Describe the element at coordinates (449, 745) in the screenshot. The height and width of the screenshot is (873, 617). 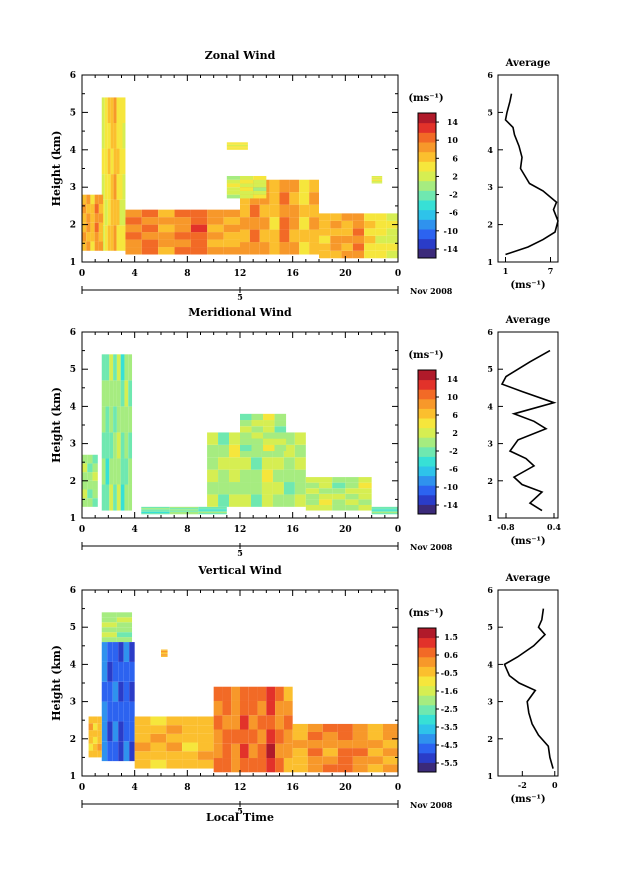
I see `colorbar-tick-label: -4.5` at that location.